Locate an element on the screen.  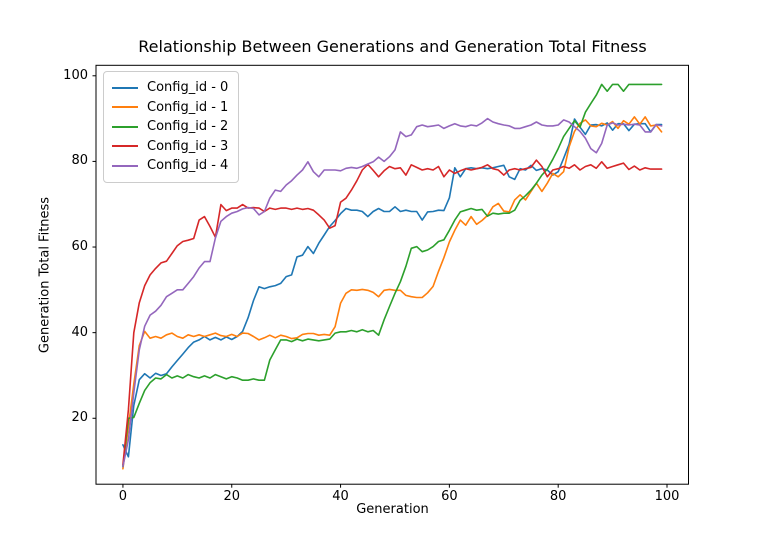
y-tick-label: 40 is located at coordinates (79, 332).